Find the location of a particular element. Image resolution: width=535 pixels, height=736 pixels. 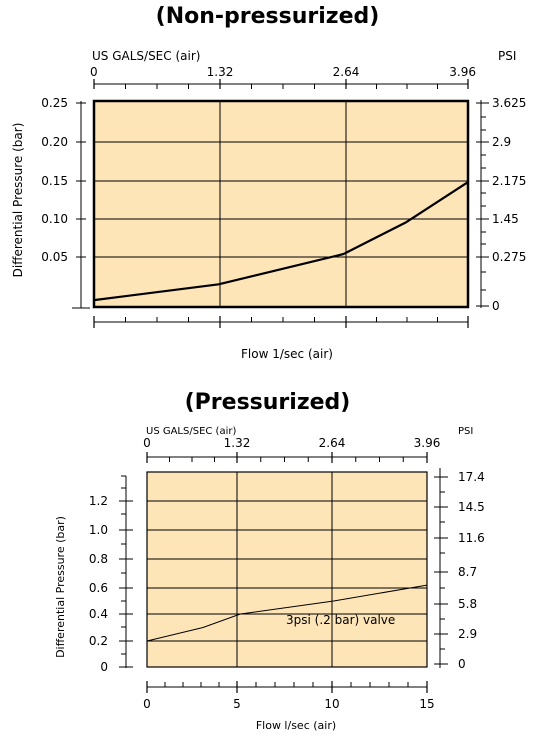

chart1-right-tick-label: 2.9 is located at coordinates (501, 142).